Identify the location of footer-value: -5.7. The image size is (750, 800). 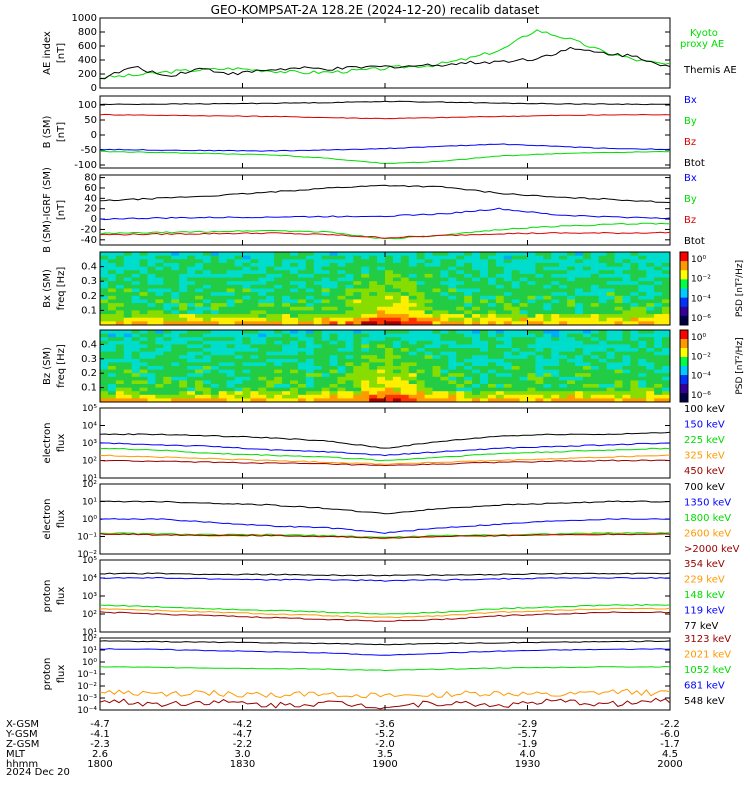
(528, 734).